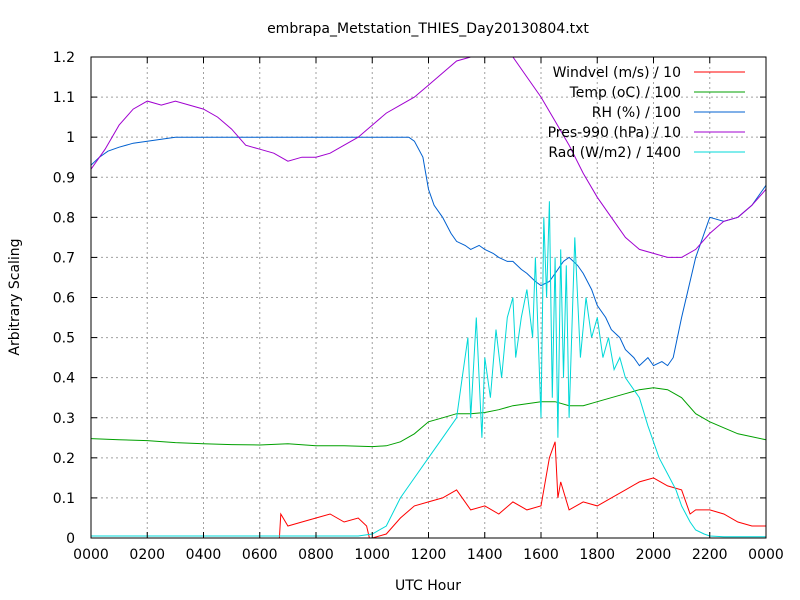 This screenshot has height=600, width=800. I want to click on y-tick-label: 1.2, so click(64, 58).